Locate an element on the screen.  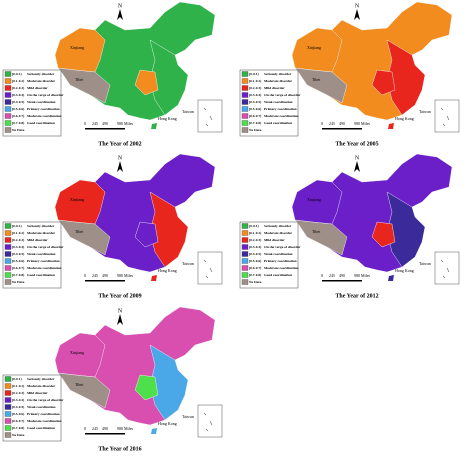
legend-range: [0.7-0.8) is located at coordinates (18, 275).